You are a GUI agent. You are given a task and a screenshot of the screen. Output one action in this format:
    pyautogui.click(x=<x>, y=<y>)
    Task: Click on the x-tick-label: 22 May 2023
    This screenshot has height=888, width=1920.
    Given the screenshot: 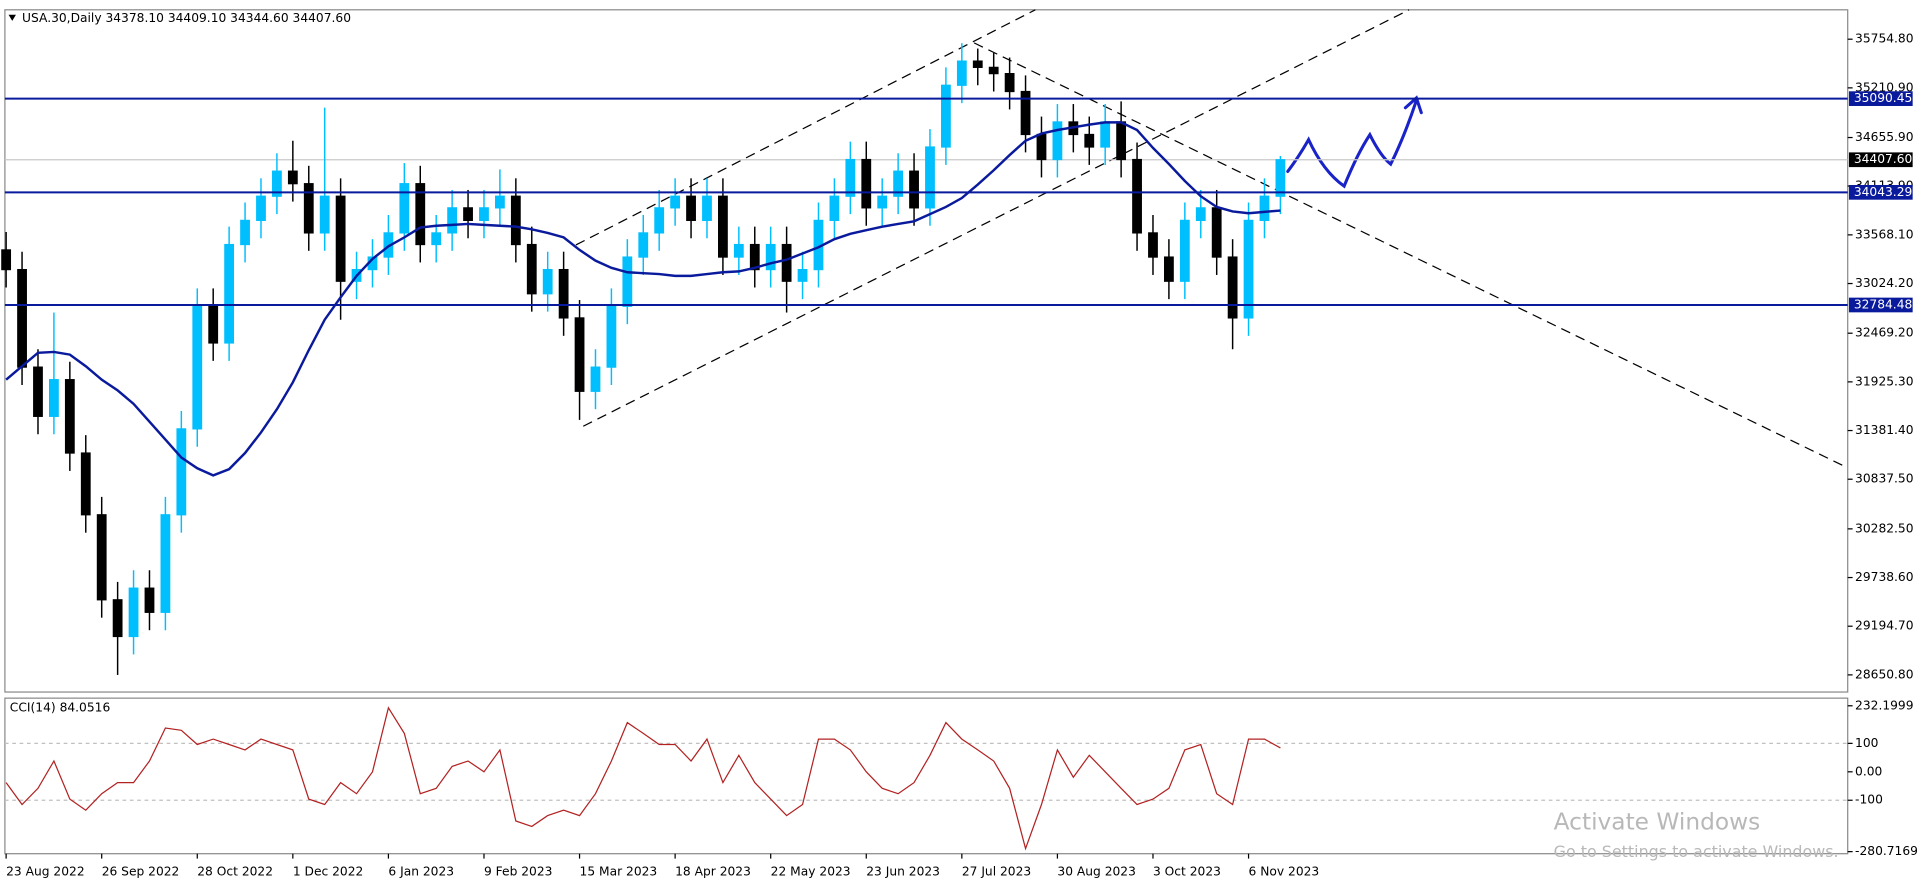 What is the action you would take?
    pyautogui.click(x=811, y=872)
    